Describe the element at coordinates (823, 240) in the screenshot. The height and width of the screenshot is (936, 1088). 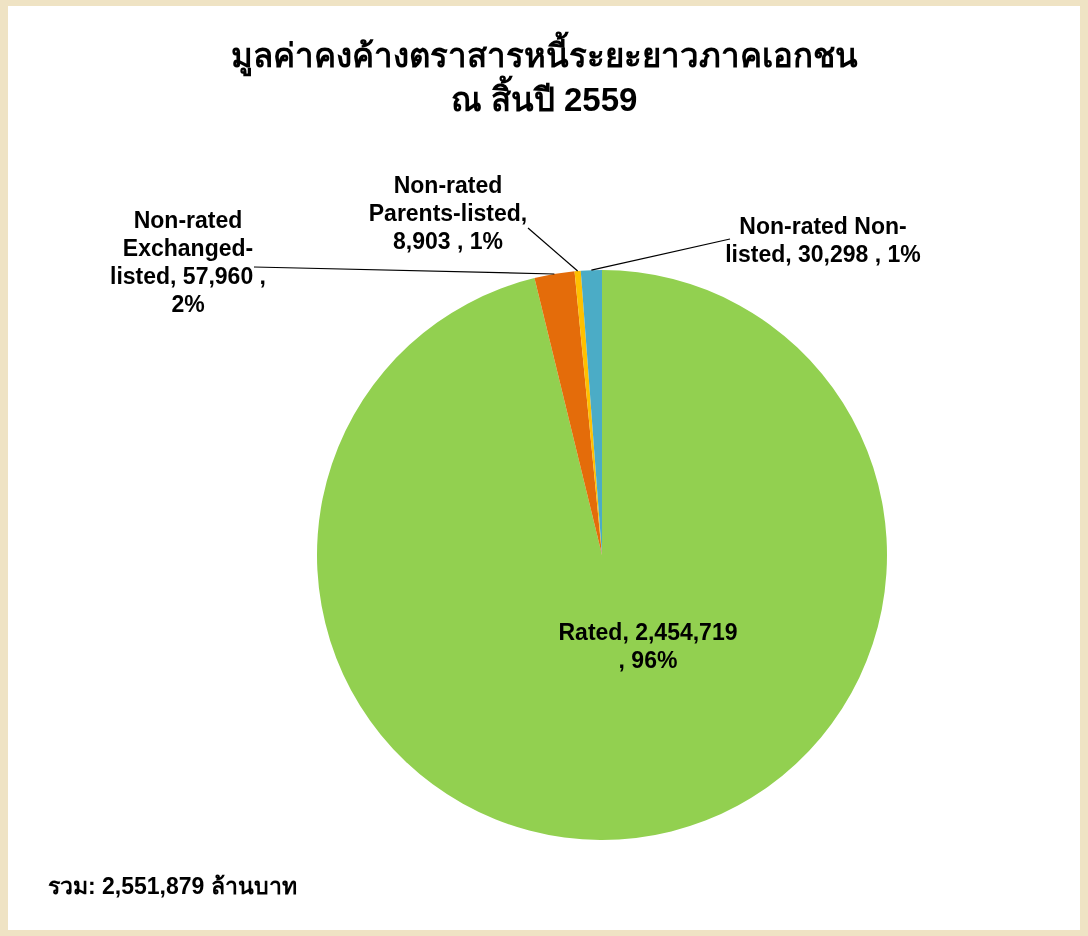
I see `slice-label: Non-rated Non-listed, 30,298 , 1%` at that location.